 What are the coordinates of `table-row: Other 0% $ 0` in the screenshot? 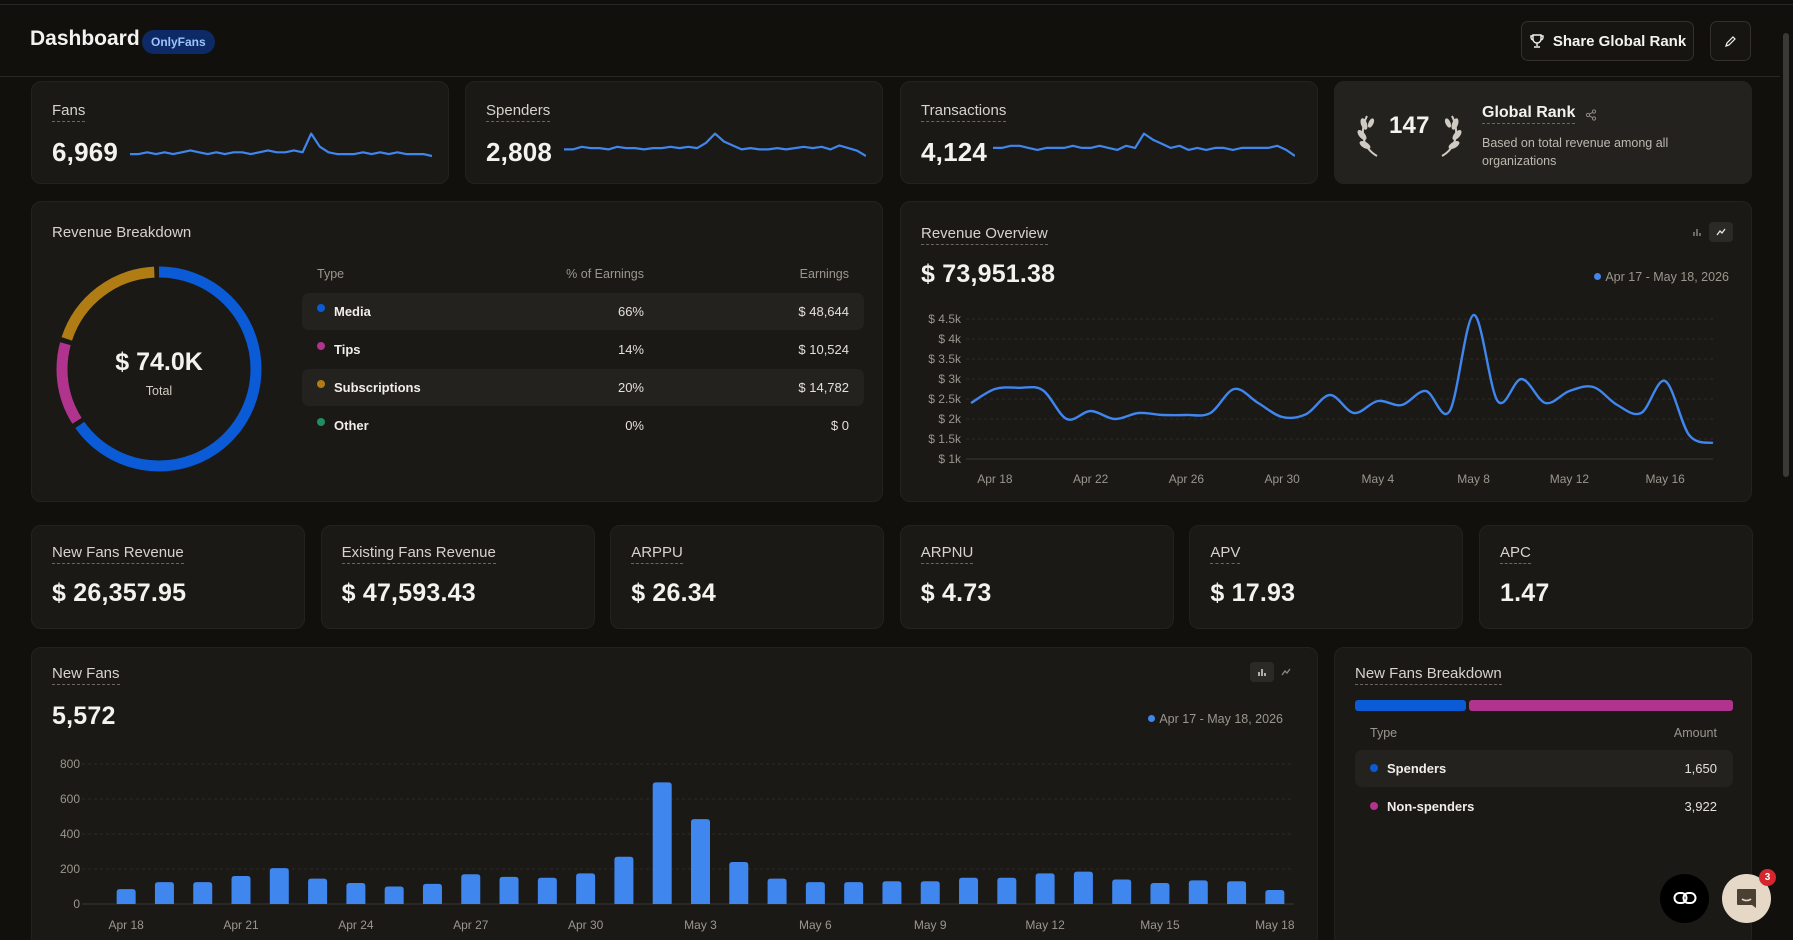 It's located at (583, 425).